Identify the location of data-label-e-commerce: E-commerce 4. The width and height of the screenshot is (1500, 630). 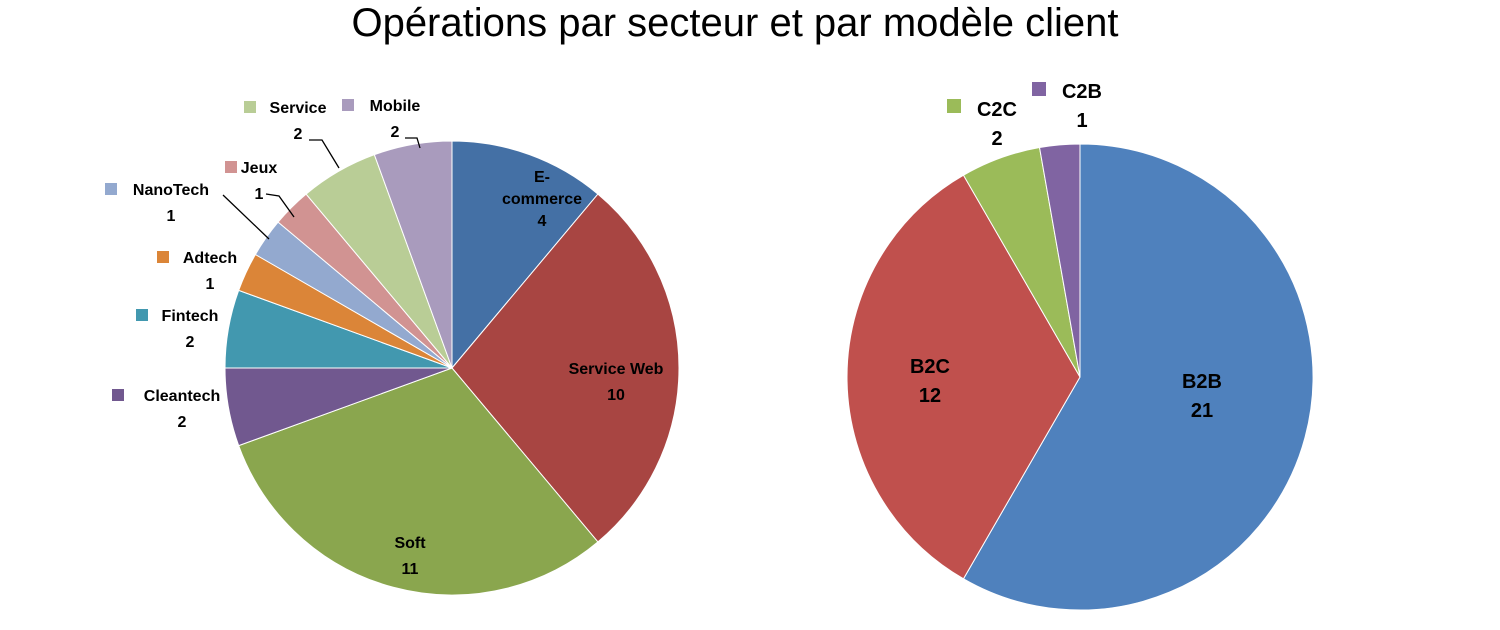
(542, 199).